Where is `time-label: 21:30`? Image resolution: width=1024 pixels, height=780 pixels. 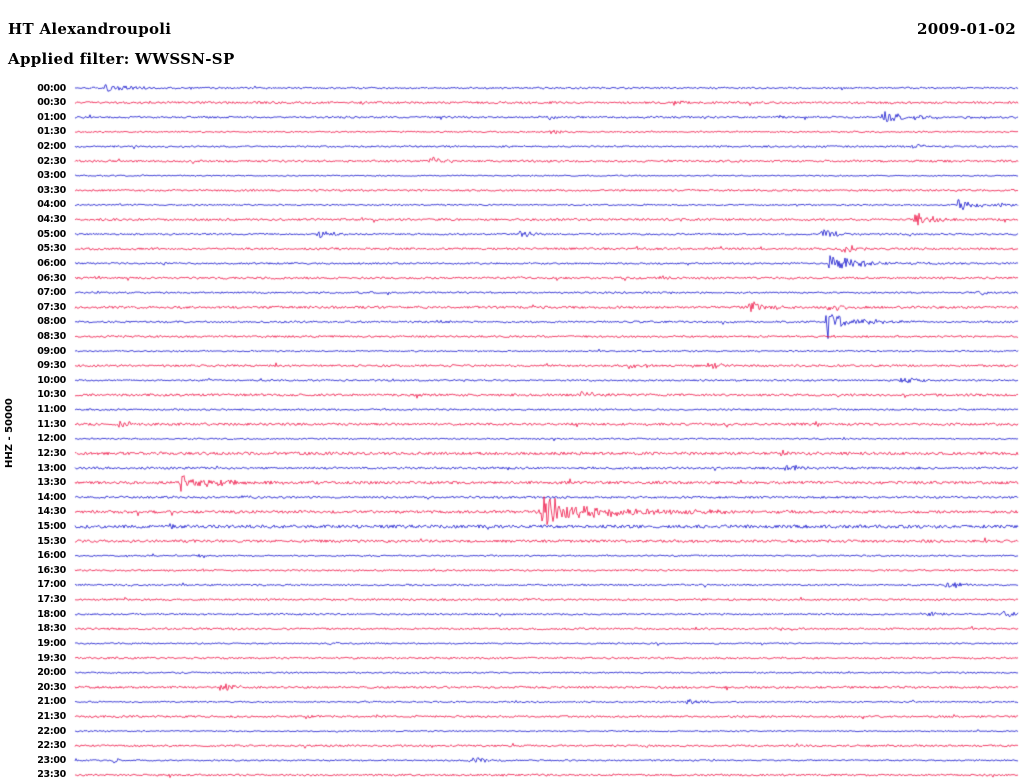 time-label: 21:30 is located at coordinates (51, 717).